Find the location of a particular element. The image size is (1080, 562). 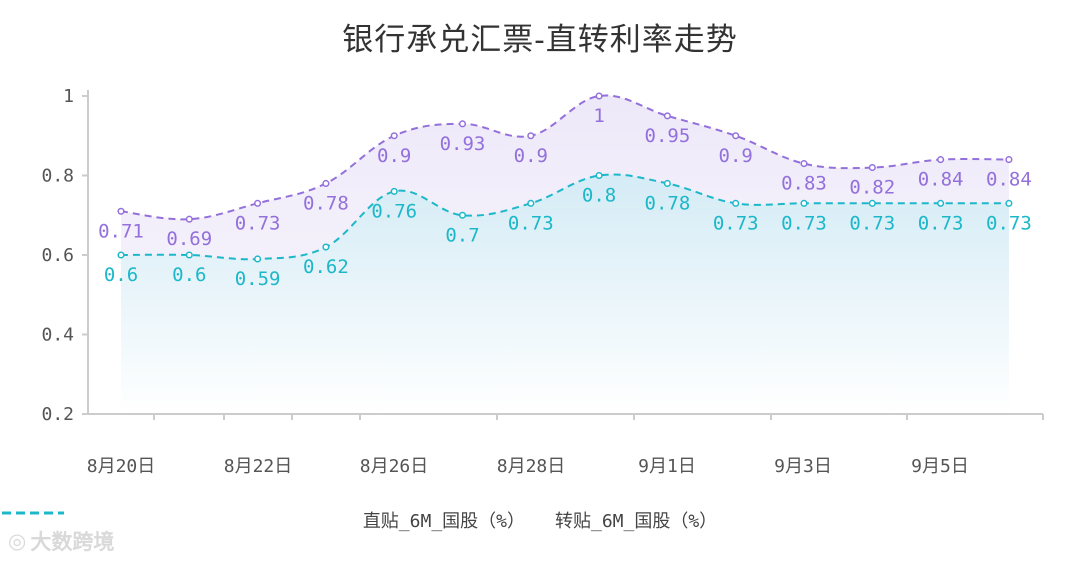

y-tick-label: 1 is located at coordinates (68, 96).